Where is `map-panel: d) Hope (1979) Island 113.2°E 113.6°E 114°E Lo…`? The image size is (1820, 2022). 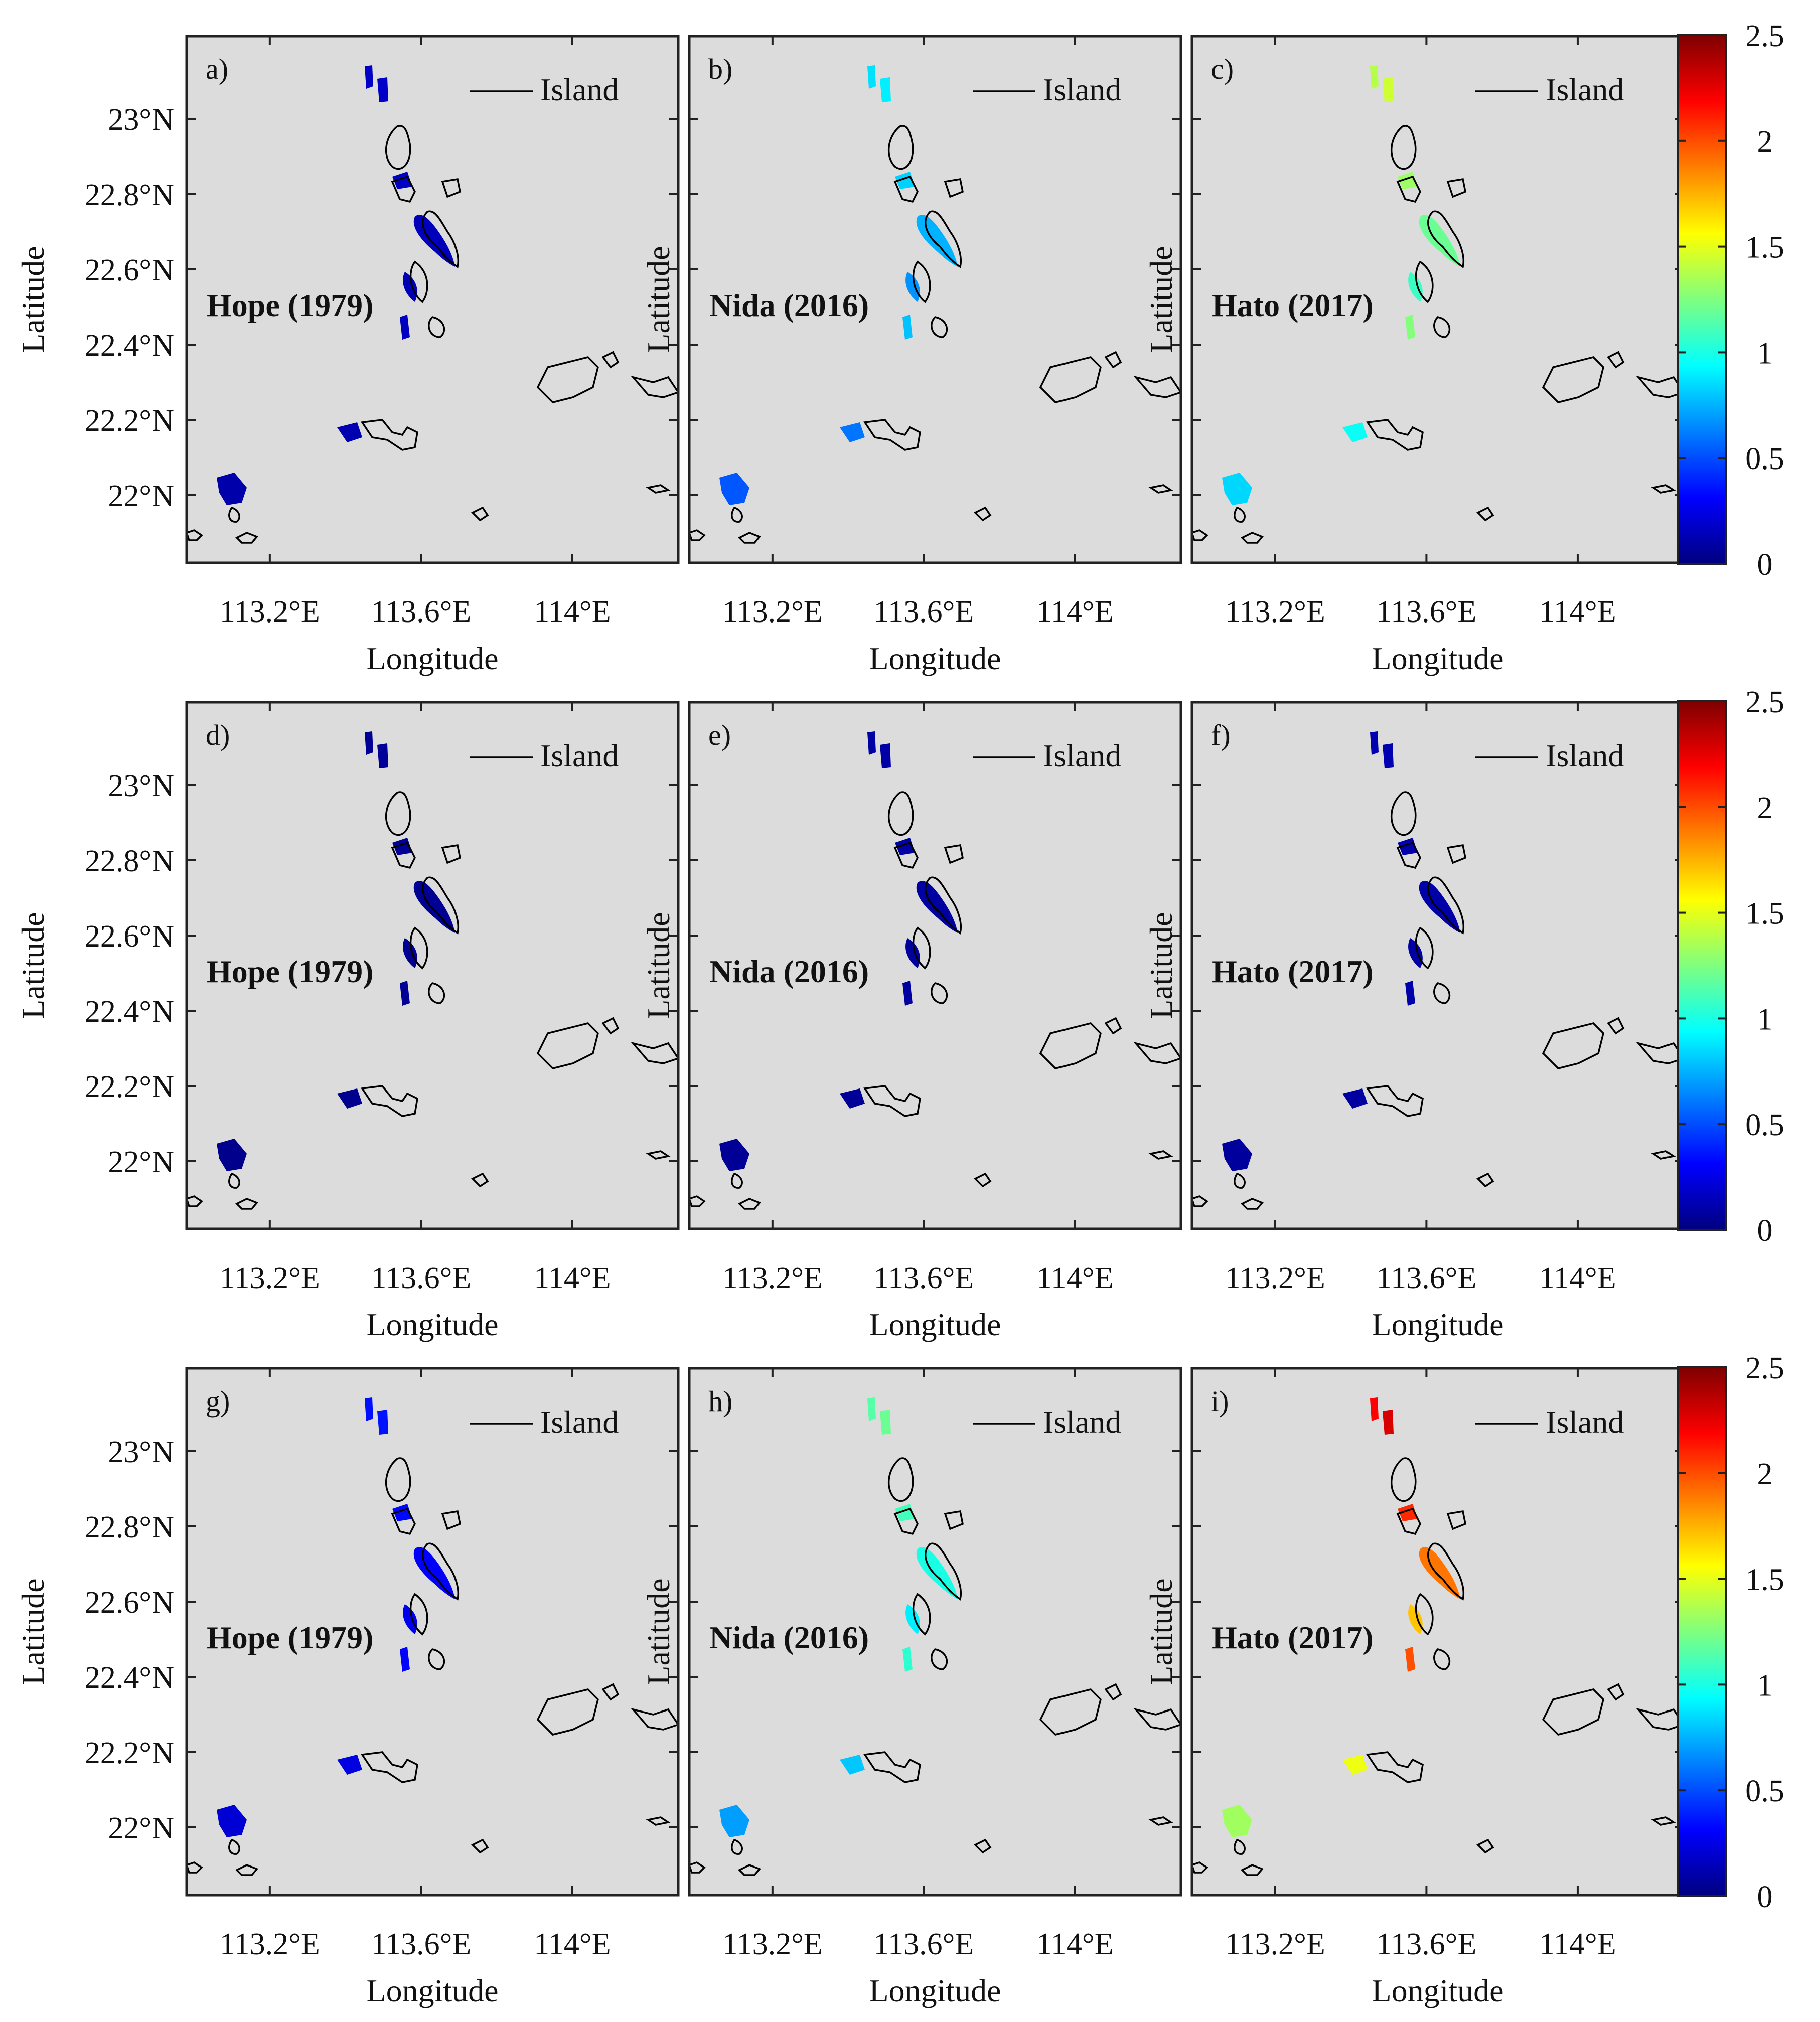 map-panel: d) Hope (1979) Island 113.2°E 113.6°E 114°E Lo… is located at coordinates (347, 1021).